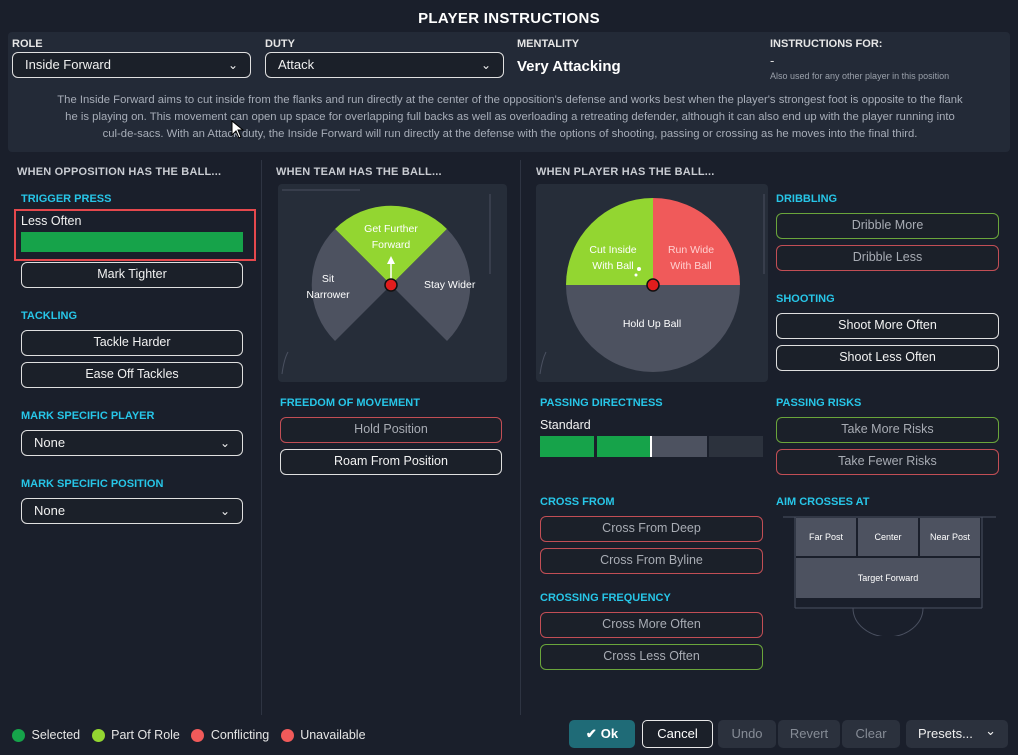  Describe the element at coordinates (613, 258) in the screenshot. I see `cut-inside-label: Cut Inside With Ball` at that location.